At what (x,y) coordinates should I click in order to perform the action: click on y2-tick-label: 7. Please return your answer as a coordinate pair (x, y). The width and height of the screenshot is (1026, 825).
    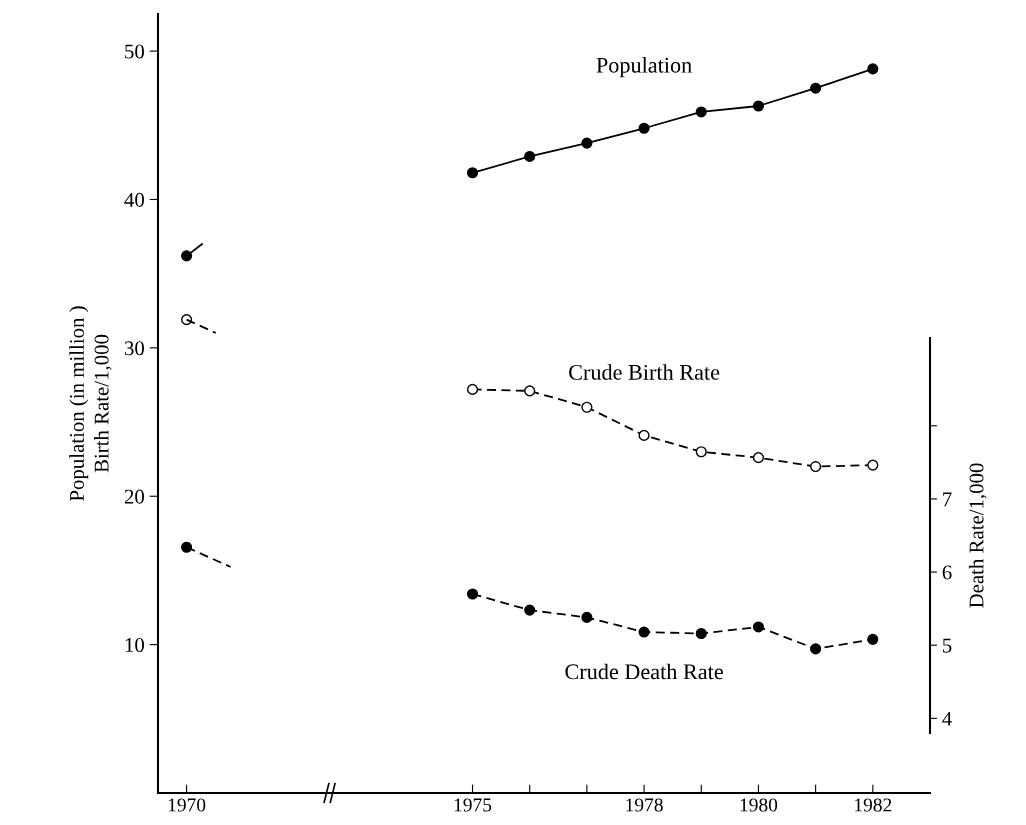
    Looking at the image, I should click on (947, 499).